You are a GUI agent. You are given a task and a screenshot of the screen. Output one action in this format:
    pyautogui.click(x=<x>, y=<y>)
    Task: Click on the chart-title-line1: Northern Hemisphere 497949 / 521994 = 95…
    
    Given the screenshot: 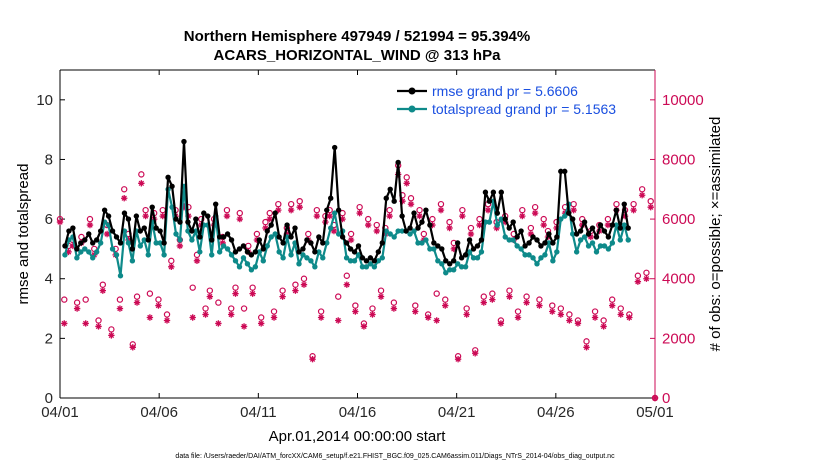 What is the action you would take?
    pyautogui.click(x=357, y=36)
    